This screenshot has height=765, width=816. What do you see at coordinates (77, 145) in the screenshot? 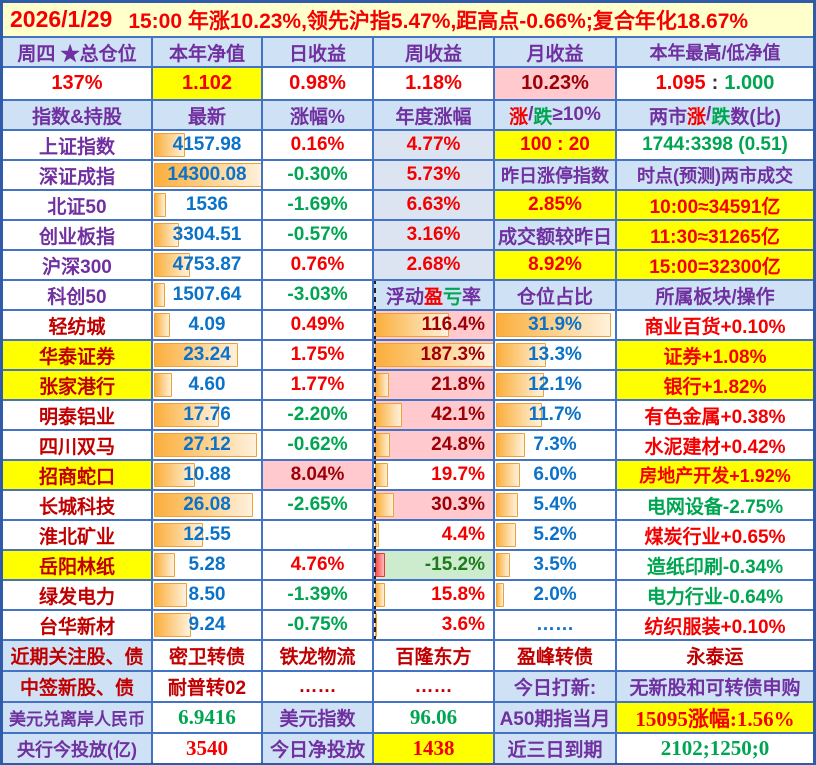
I see `index-name-cell: 上证指数` at bounding box center [77, 145].